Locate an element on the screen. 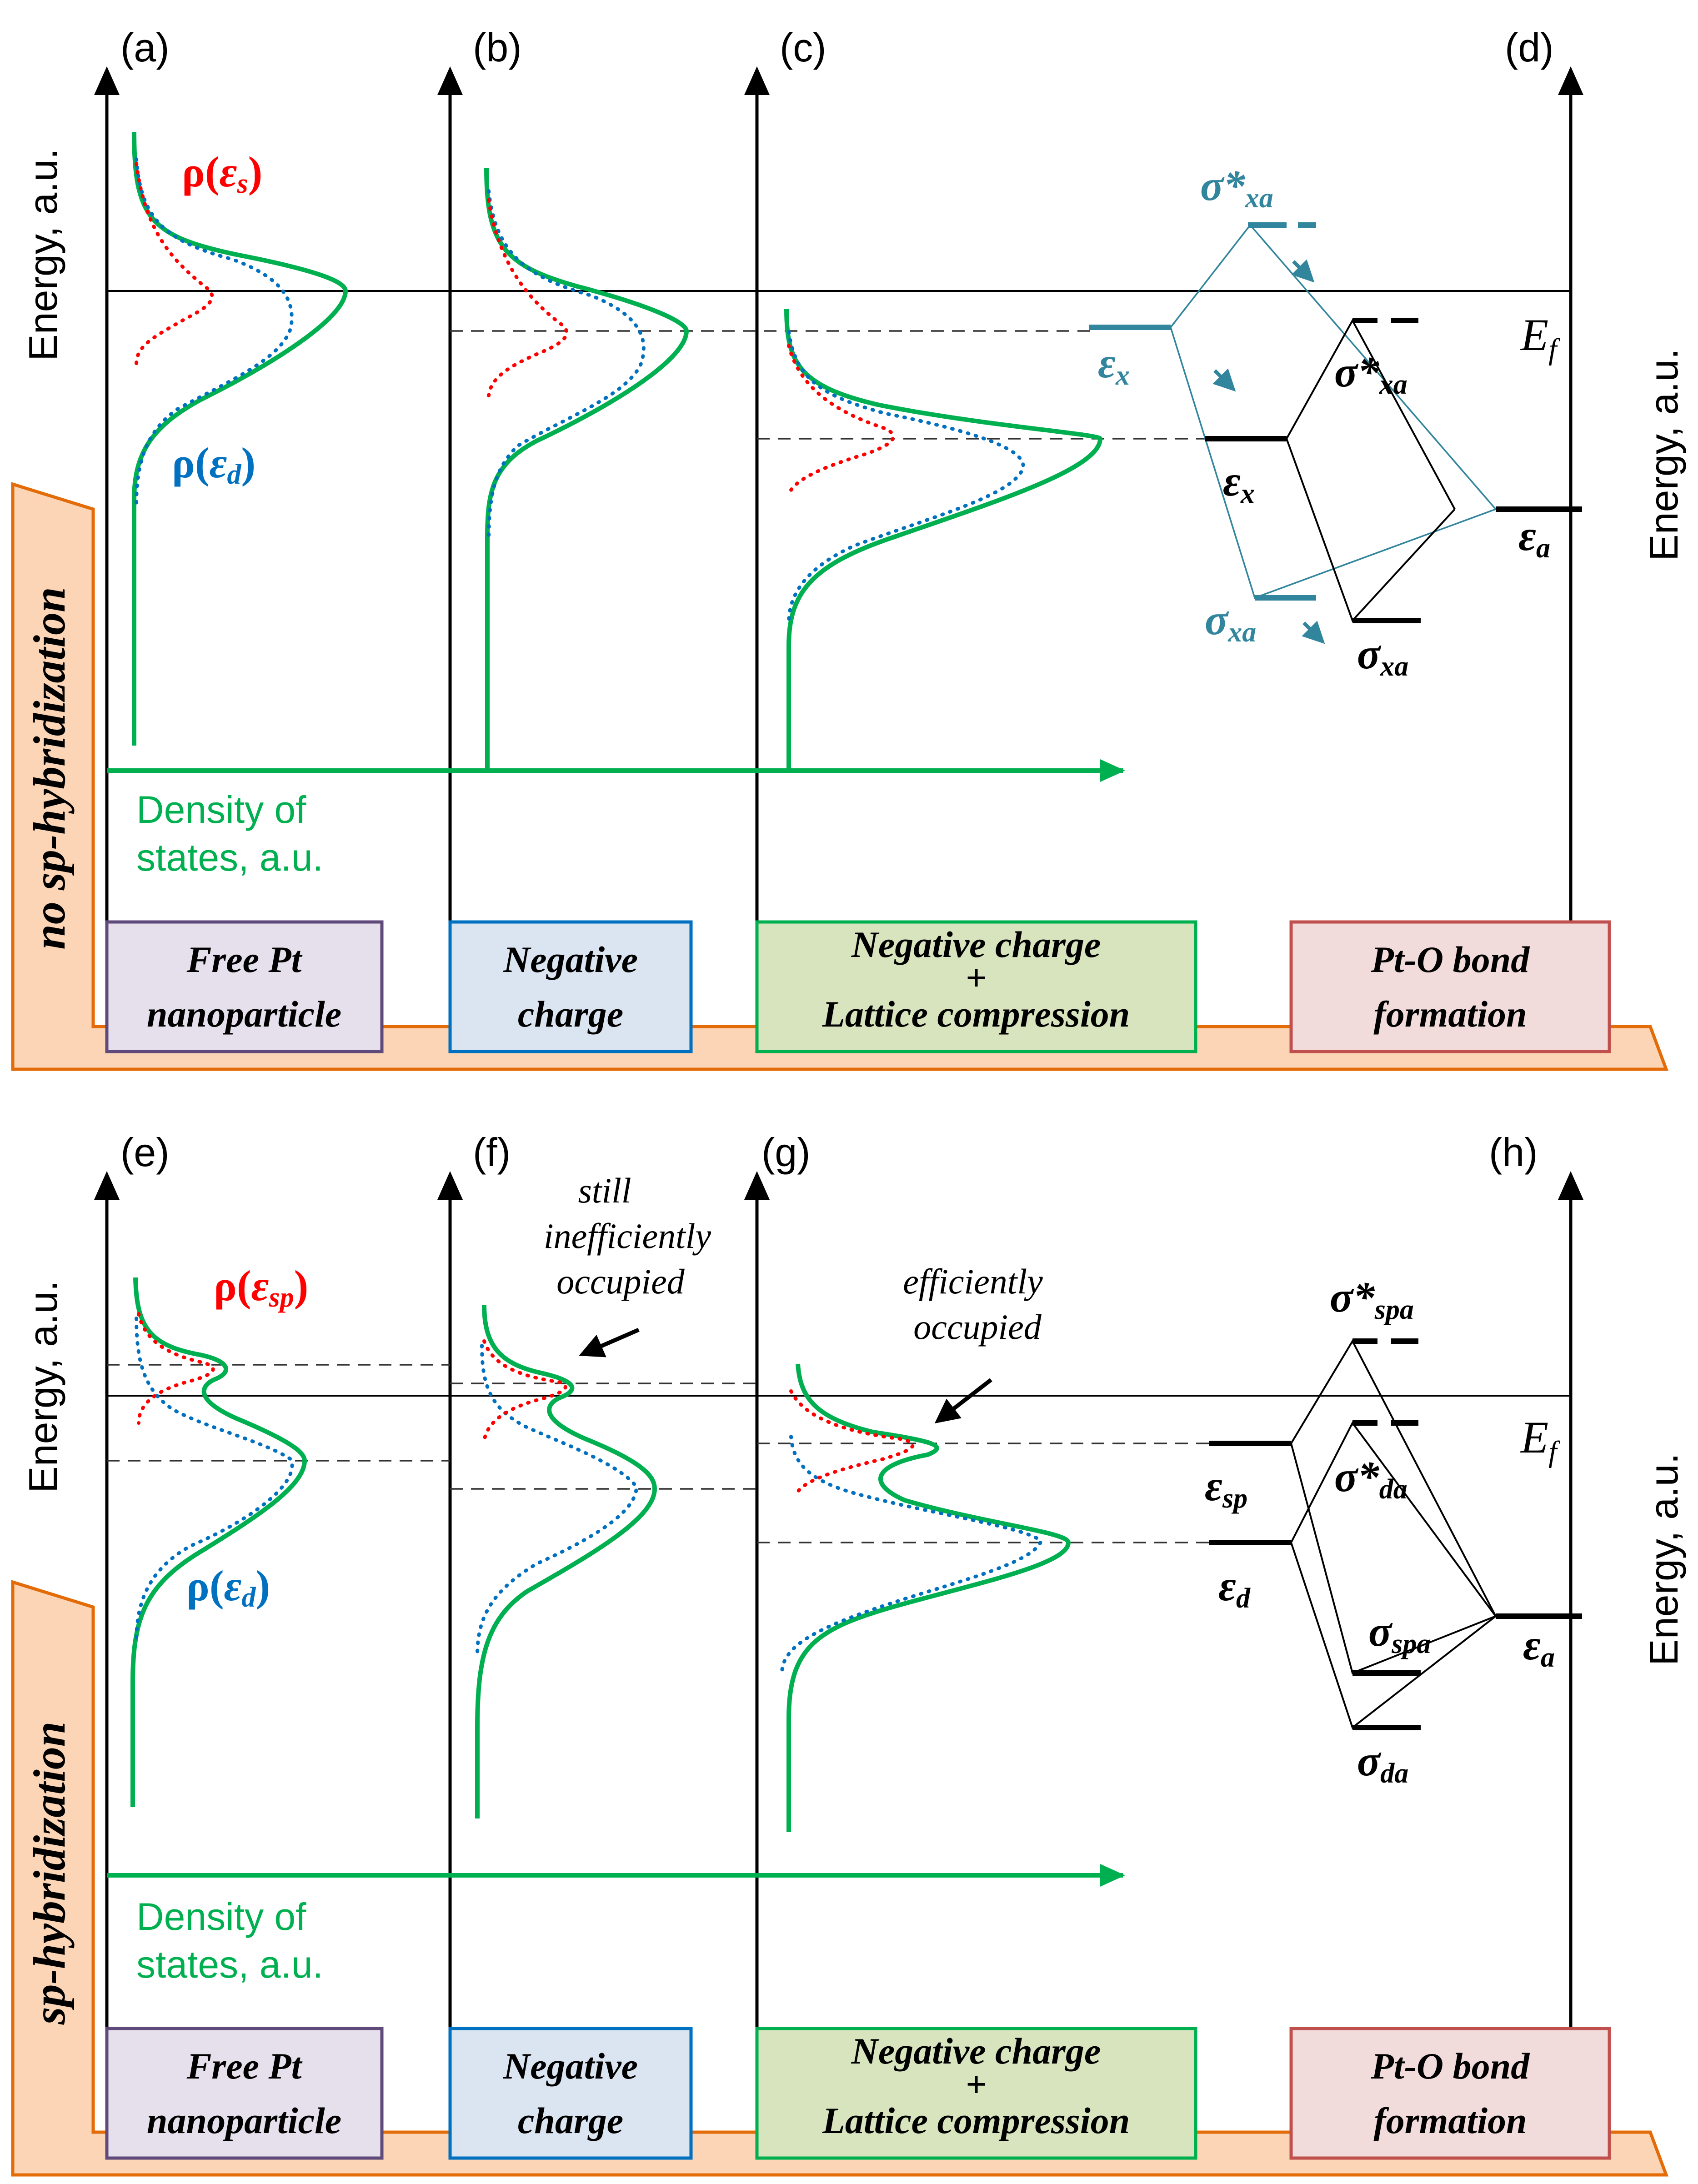 Image resolution: width=1698 pixels, height=2184 pixels. lbl-sst-sub: xa is located at coordinates (1259, 198).